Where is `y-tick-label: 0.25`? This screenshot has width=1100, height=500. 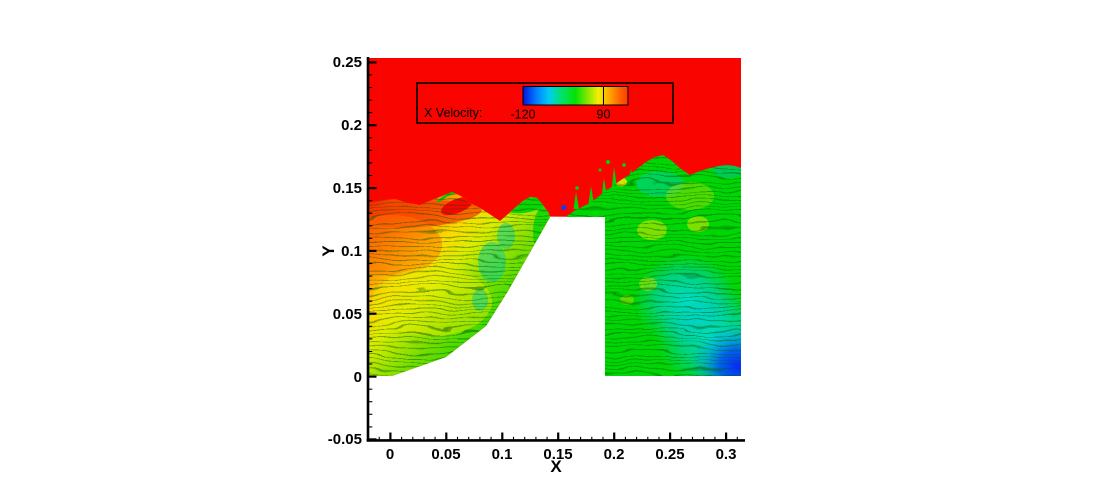
y-tick-label: 0.25 is located at coordinates (347, 62).